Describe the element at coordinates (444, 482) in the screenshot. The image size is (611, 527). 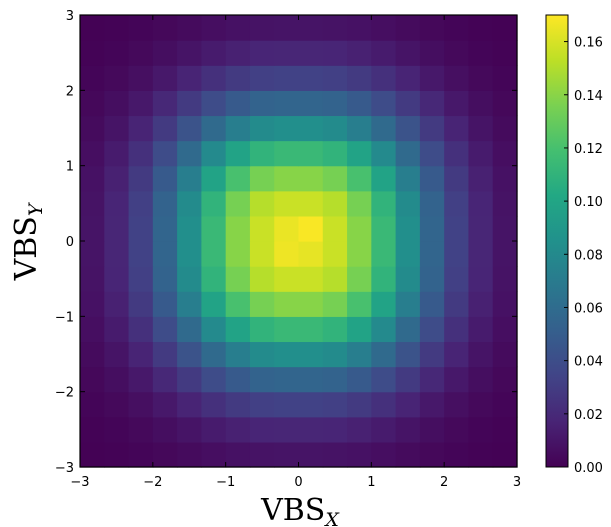
I see `x-tick-label: 2` at that location.